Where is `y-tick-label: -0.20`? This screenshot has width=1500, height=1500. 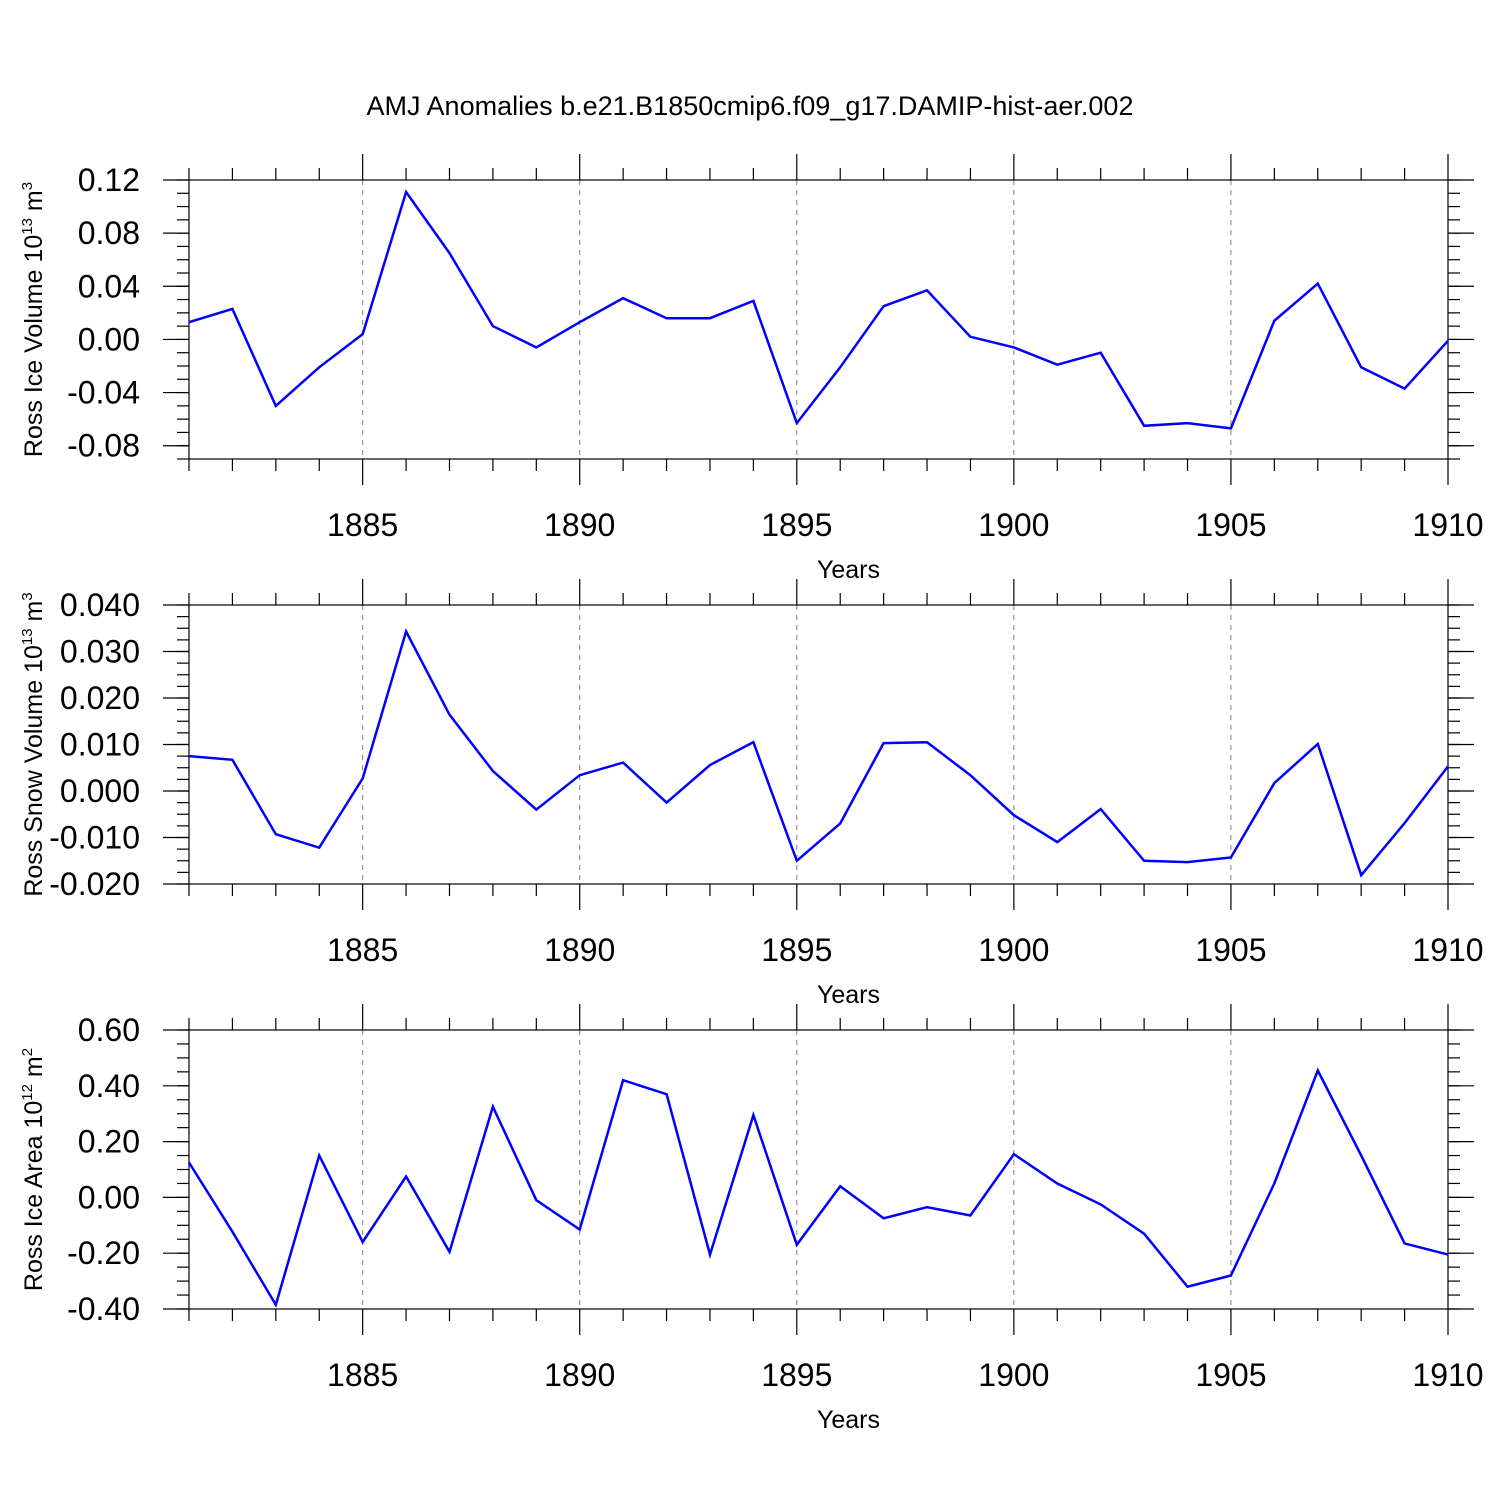
y-tick-label: -0.20 is located at coordinates (103, 1253).